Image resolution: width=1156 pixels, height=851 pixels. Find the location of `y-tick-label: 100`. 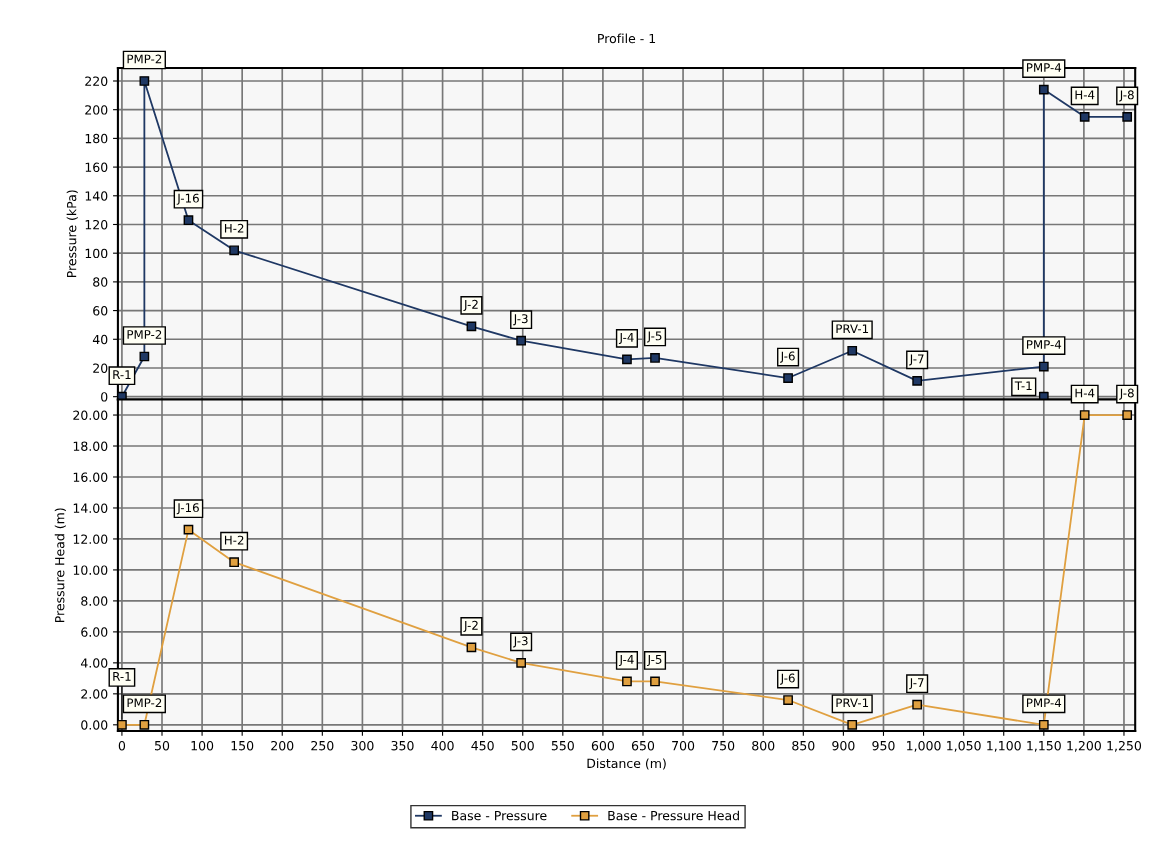

y-tick-label: 100 is located at coordinates (96, 253).